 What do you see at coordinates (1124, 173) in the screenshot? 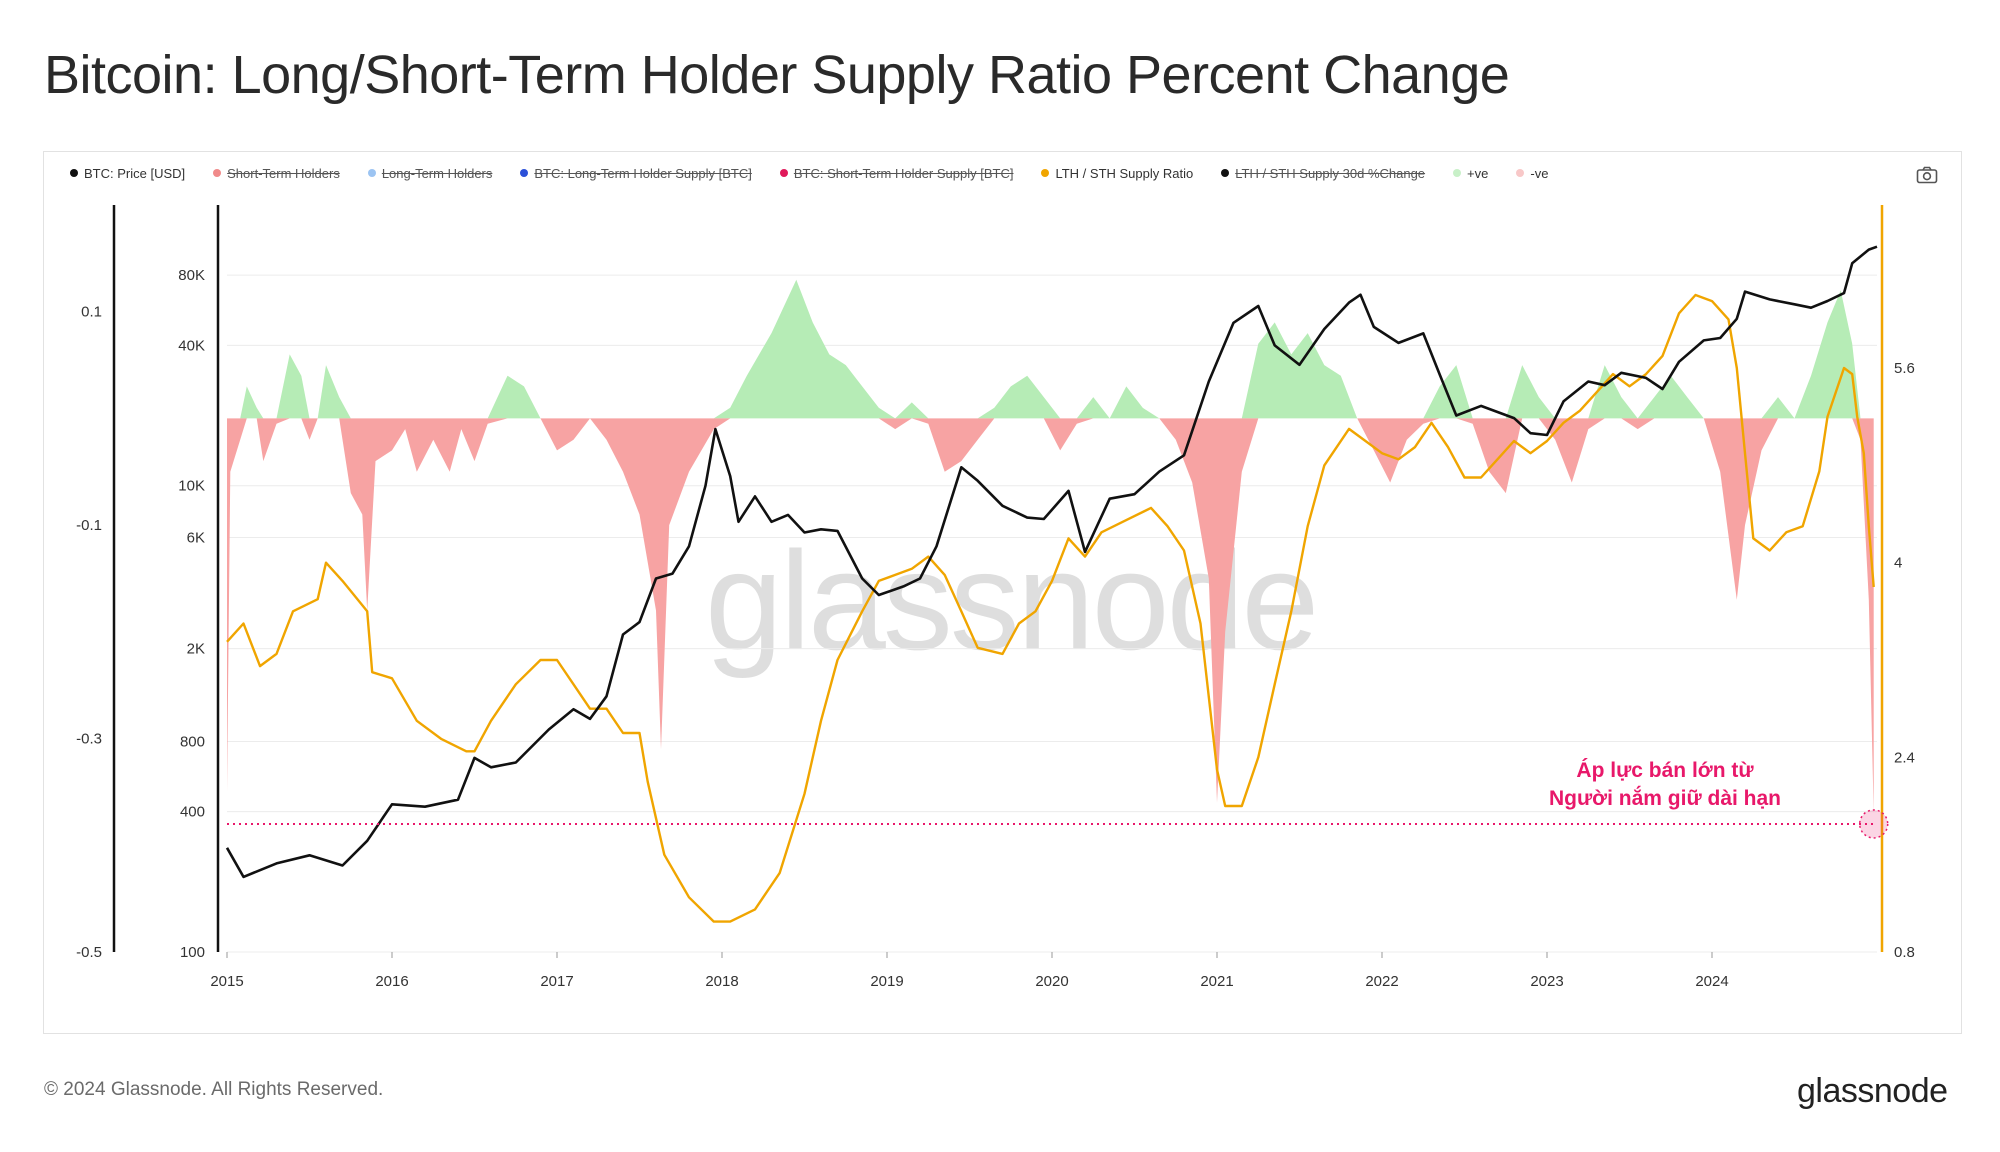
I see `legend-label: LTH / STH Supply Ratio` at bounding box center [1124, 173].